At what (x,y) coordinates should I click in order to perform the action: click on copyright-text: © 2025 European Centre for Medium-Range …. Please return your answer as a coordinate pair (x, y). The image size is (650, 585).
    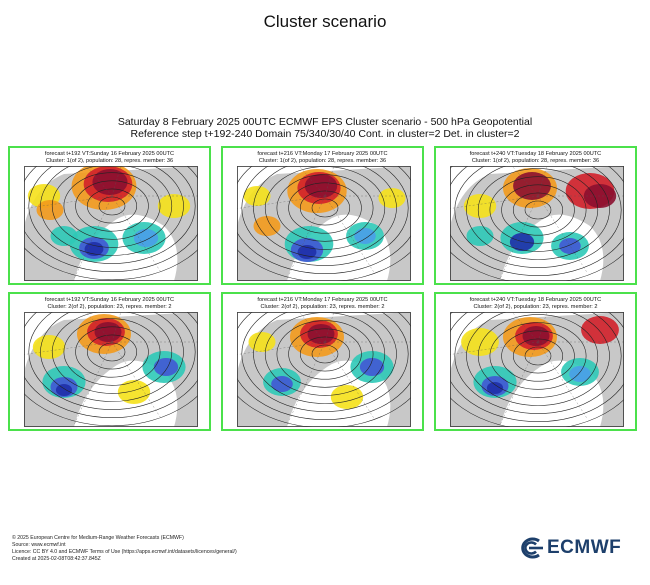
    Looking at the image, I should click on (98, 538).